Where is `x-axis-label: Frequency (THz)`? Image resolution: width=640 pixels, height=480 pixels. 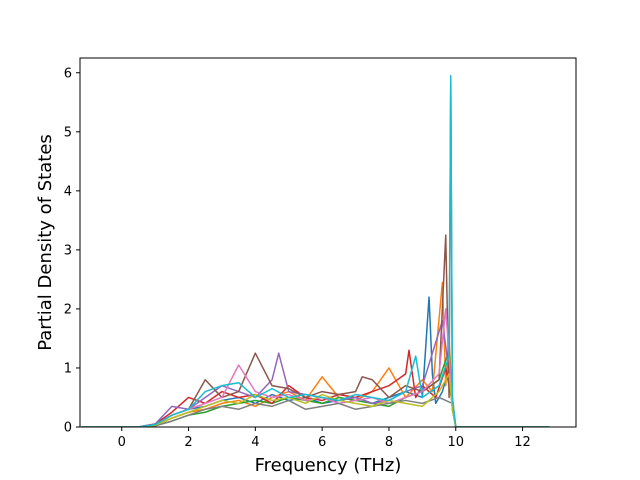 x-axis-label: Frequency (THz) is located at coordinates (328, 465).